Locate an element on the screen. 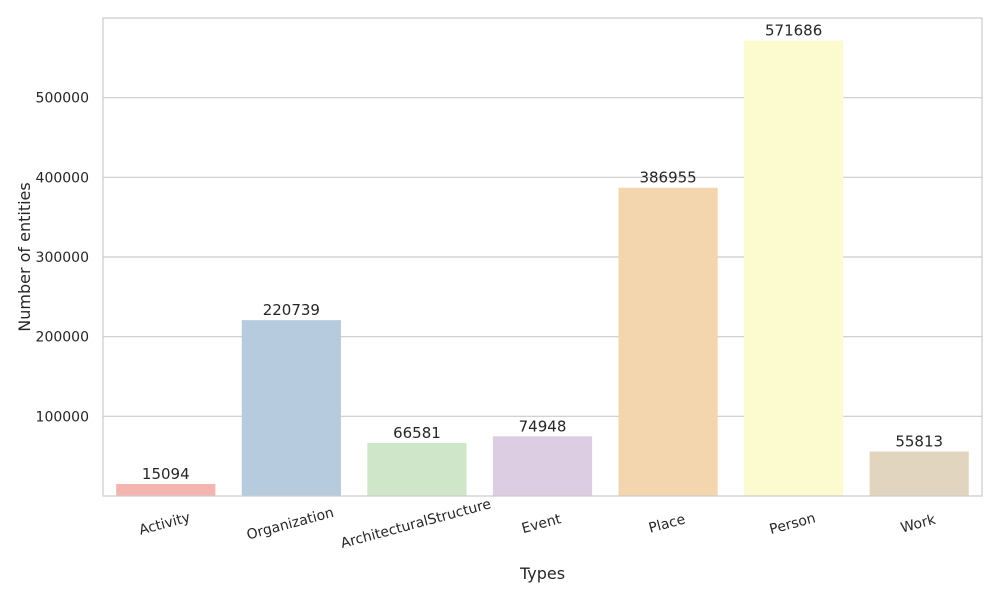  bar-value-label: 55813 is located at coordinates (919, 442).